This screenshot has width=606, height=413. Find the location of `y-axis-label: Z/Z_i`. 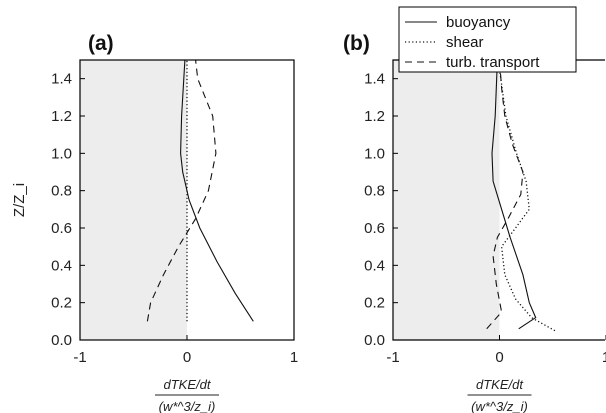

y-axis-label: Z/Z_i is located at coordinates (19, 200).